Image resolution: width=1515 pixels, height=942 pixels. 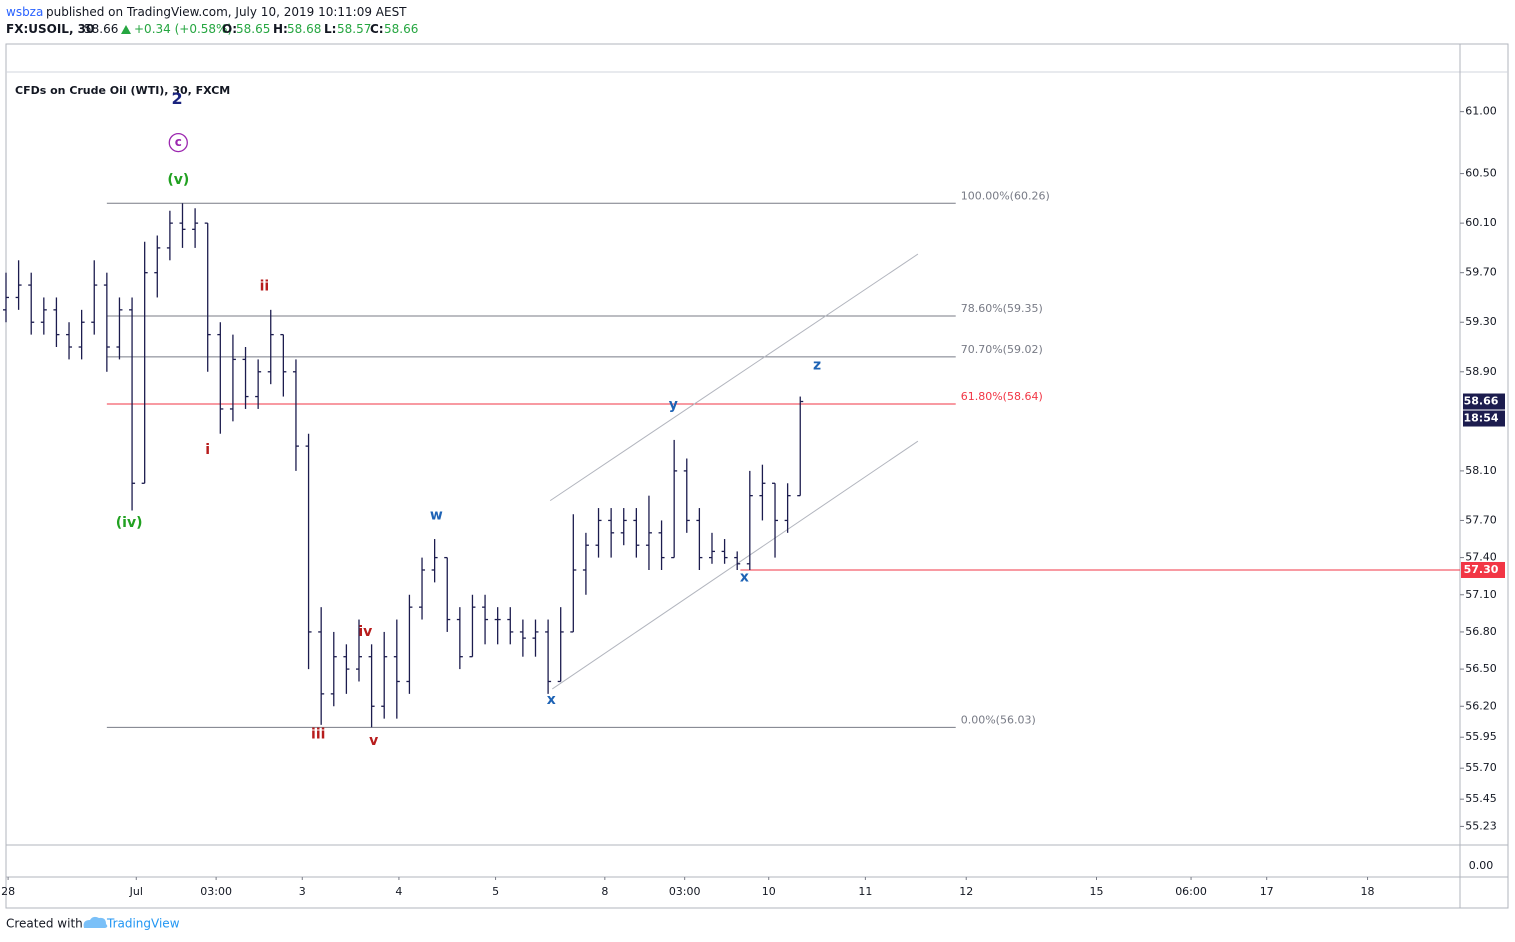 What do you see at coordinates (24, 12) in the screenshot?
I see `author: wsbza` at bounding box center [24, 12].